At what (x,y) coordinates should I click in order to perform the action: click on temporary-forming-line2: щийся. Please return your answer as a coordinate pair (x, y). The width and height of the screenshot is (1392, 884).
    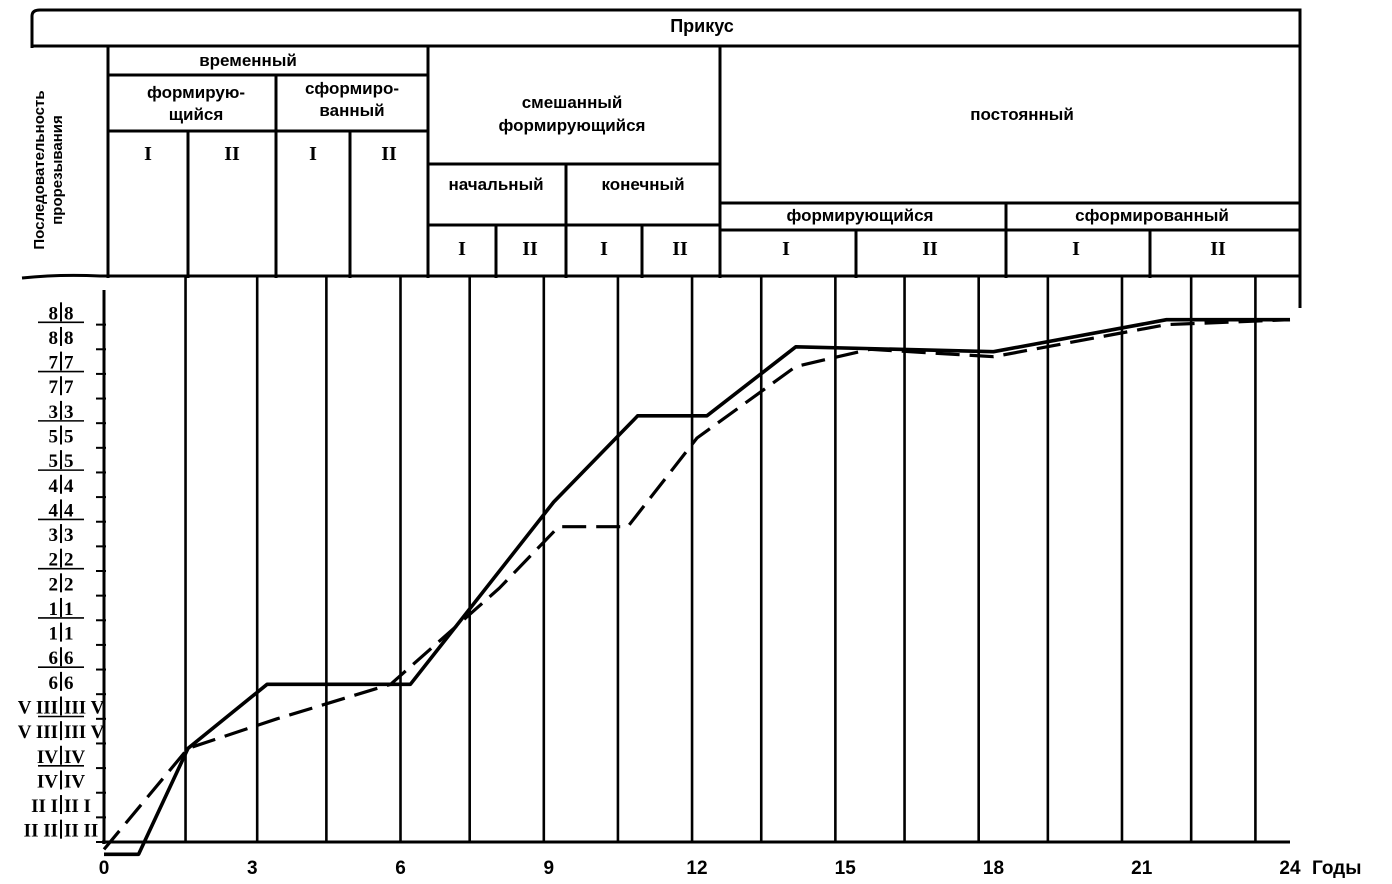
    Looking at the image, I should click on (196, 114).